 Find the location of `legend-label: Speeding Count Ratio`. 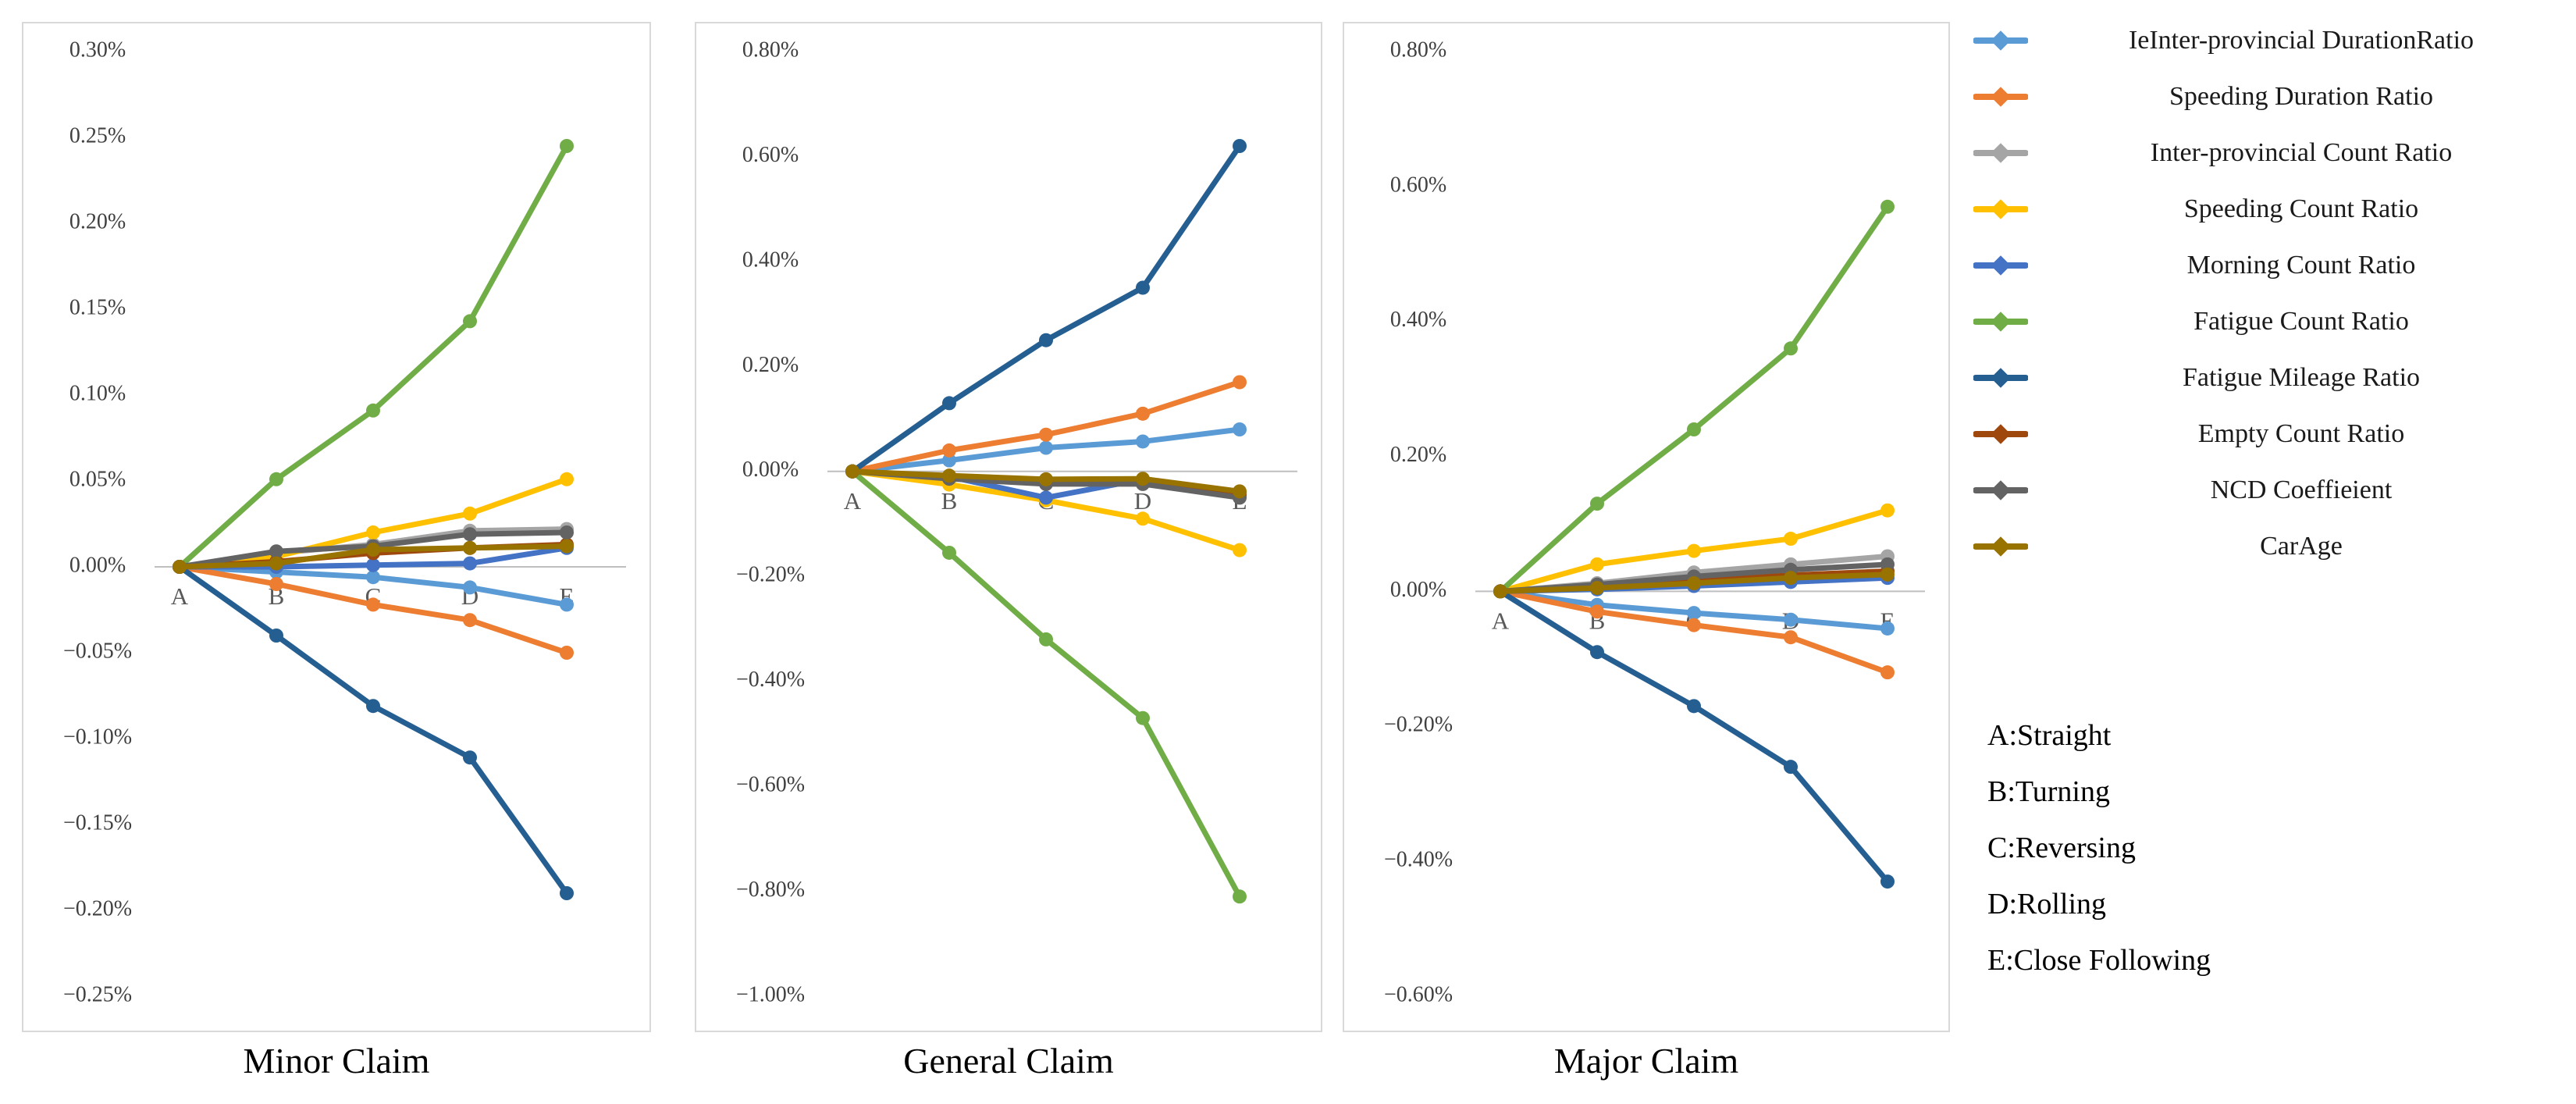

legend-label: Speeding Count Ratio is located at coordinates (2301, 208).